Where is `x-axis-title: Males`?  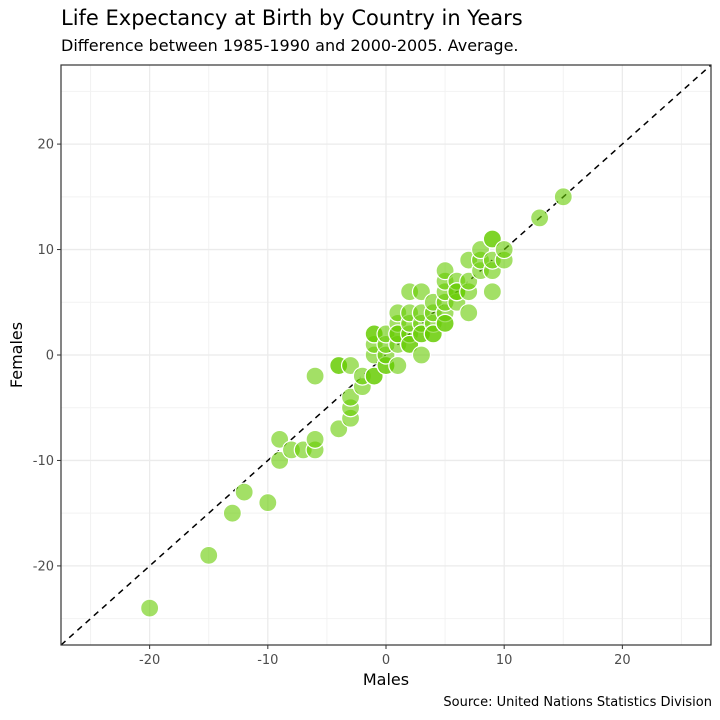 x-axis-title: Males is located at coordinates (386, 679).